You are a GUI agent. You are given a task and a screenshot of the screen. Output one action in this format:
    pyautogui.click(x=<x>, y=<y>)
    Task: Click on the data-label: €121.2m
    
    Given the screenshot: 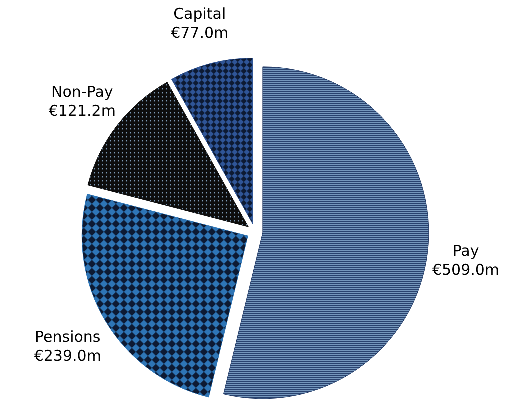 What is the action you would take?
    pyautogui.click(x=82, y=111)
    